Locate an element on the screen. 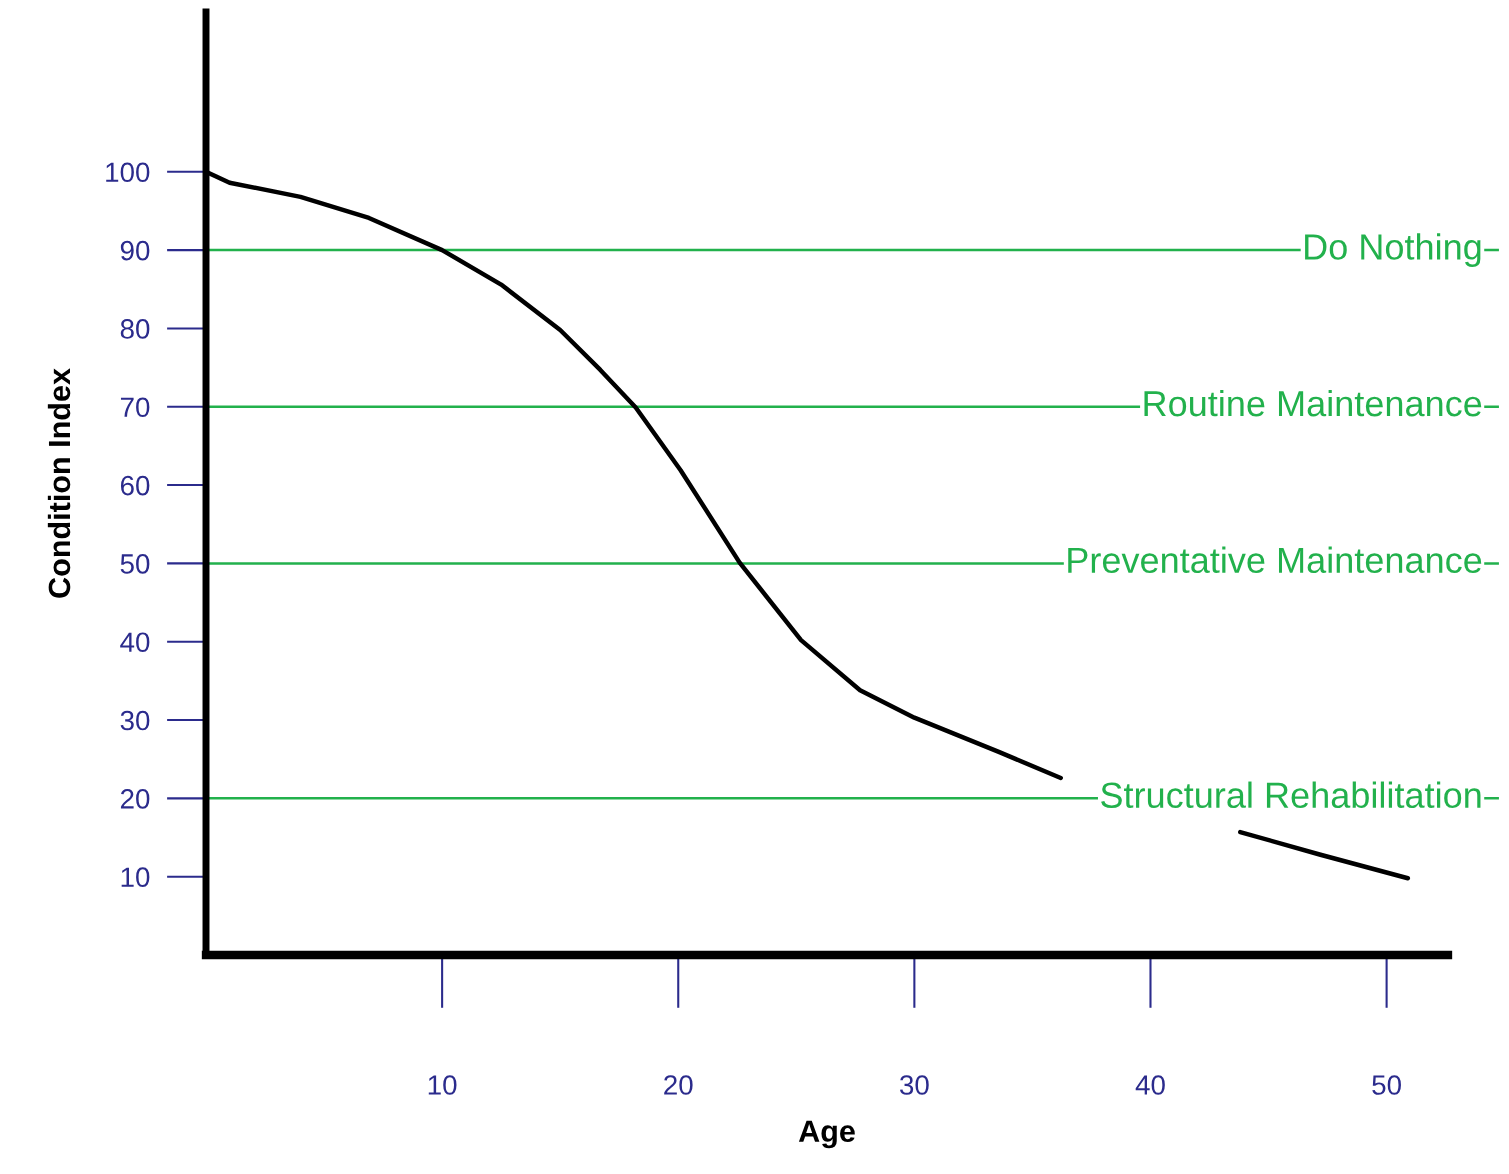 This screenshot has width=1509, height=1174. y-tick-label: 70 is located at coordinates (135, 407).